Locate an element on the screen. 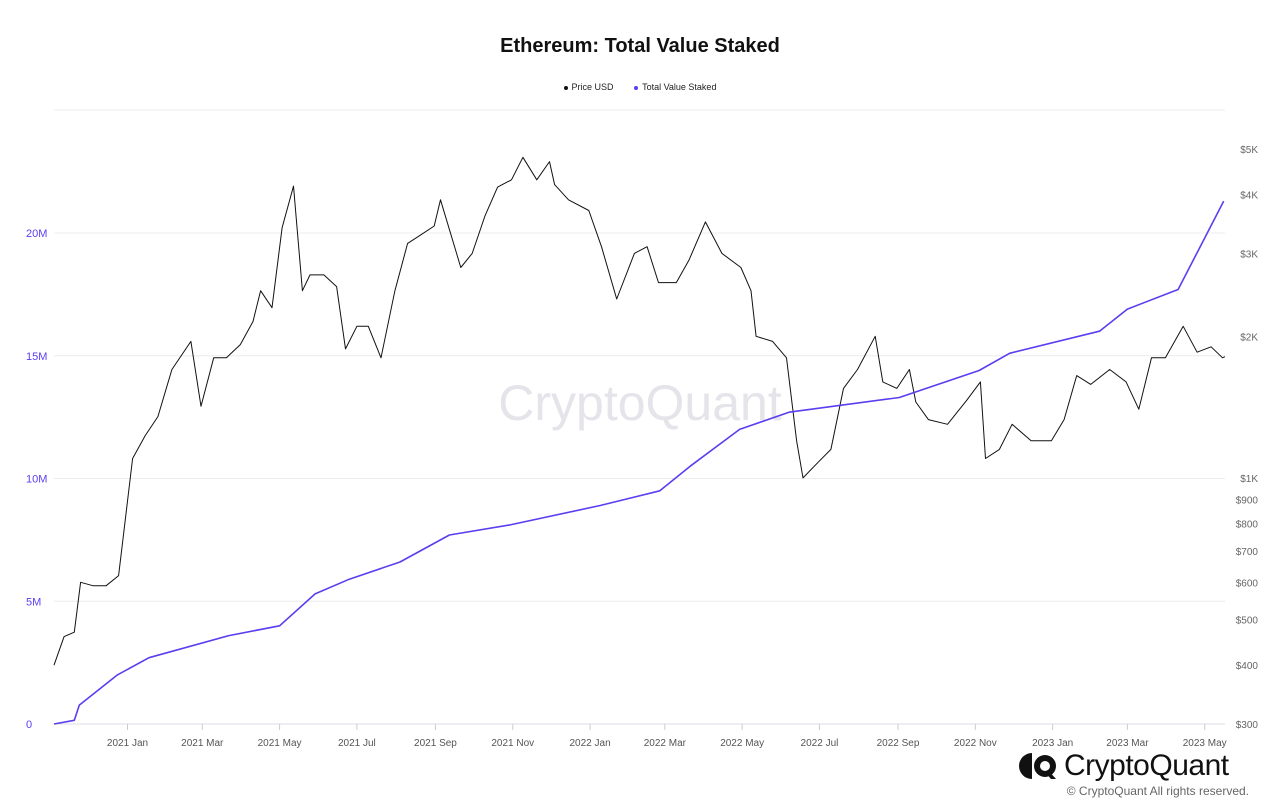 This screenshot has height=806, width=1280. watermark: CryptoQuant is located at coordinates (640, 403).